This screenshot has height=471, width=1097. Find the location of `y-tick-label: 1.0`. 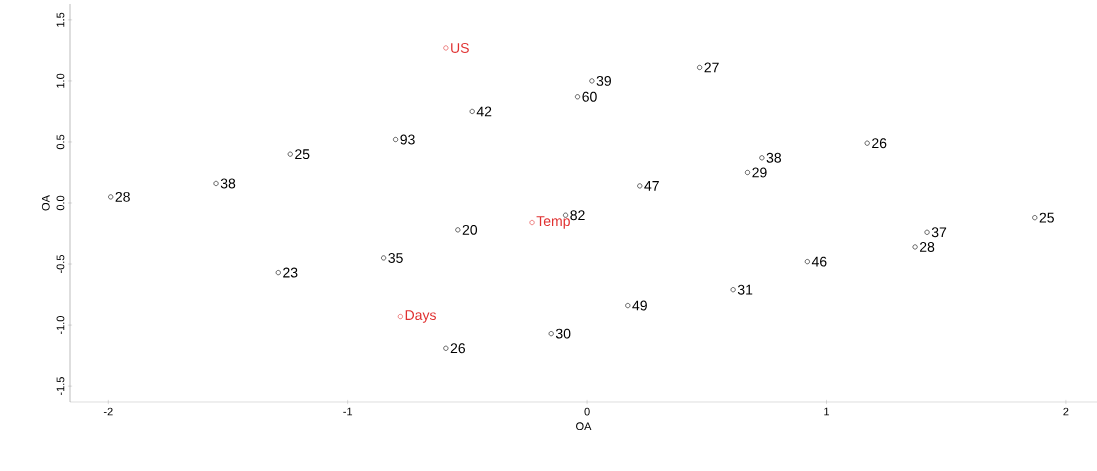

y-tick-label: 1.0 is located at coordinates (60, 80).